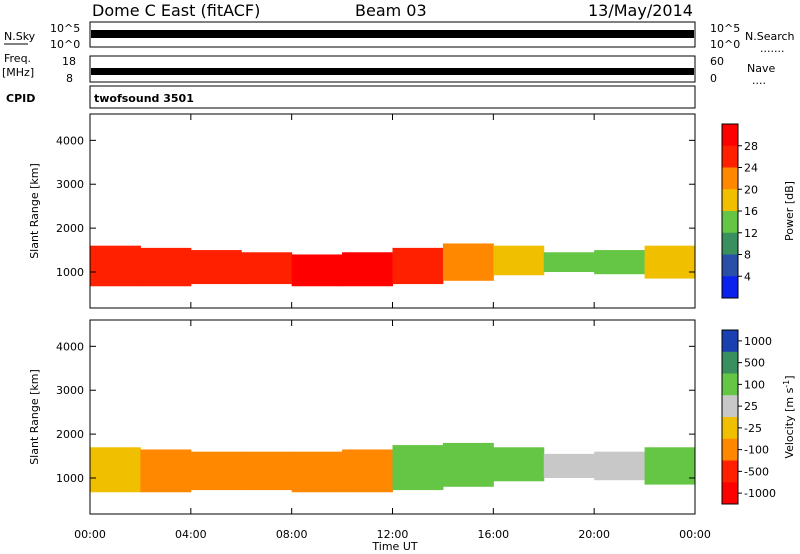 This screenshot has width=800, height=554. I want to click on colorbar-tick-label: 25, so click(751, 406).